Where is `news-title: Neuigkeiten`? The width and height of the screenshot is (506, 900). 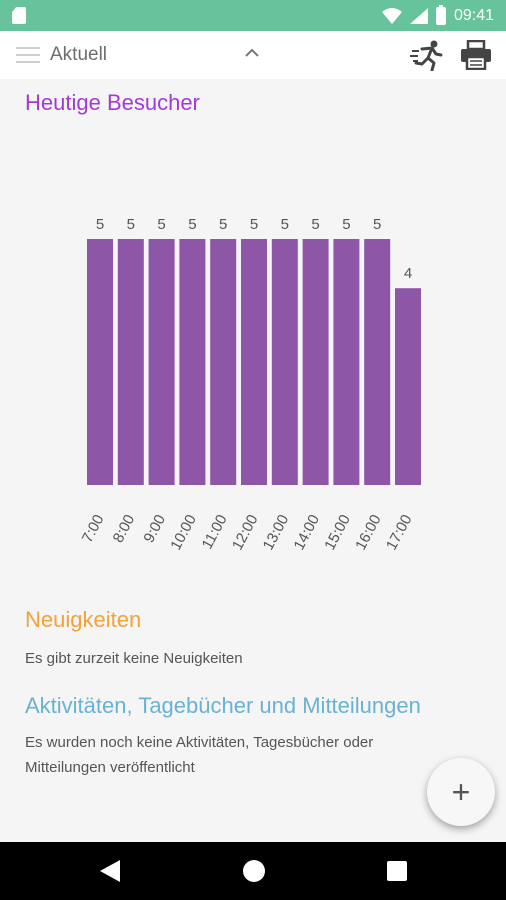 news-title: Neuigkeiten is located at coordinates (83, 619).